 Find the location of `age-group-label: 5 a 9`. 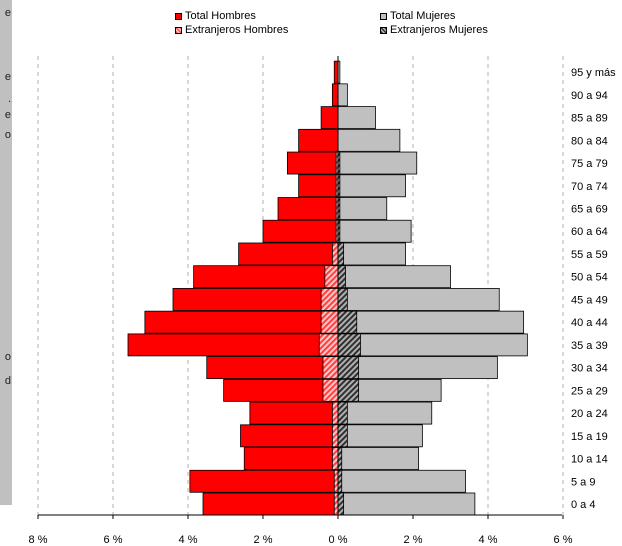

age-group-label: 5 a 9 is located at coordinates (583, 482).